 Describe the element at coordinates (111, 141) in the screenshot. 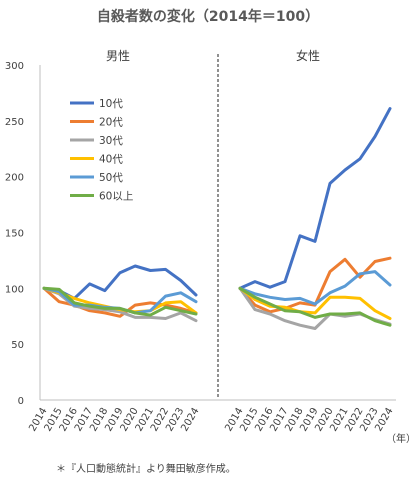

I see `legend-entry: 30代` at that location.